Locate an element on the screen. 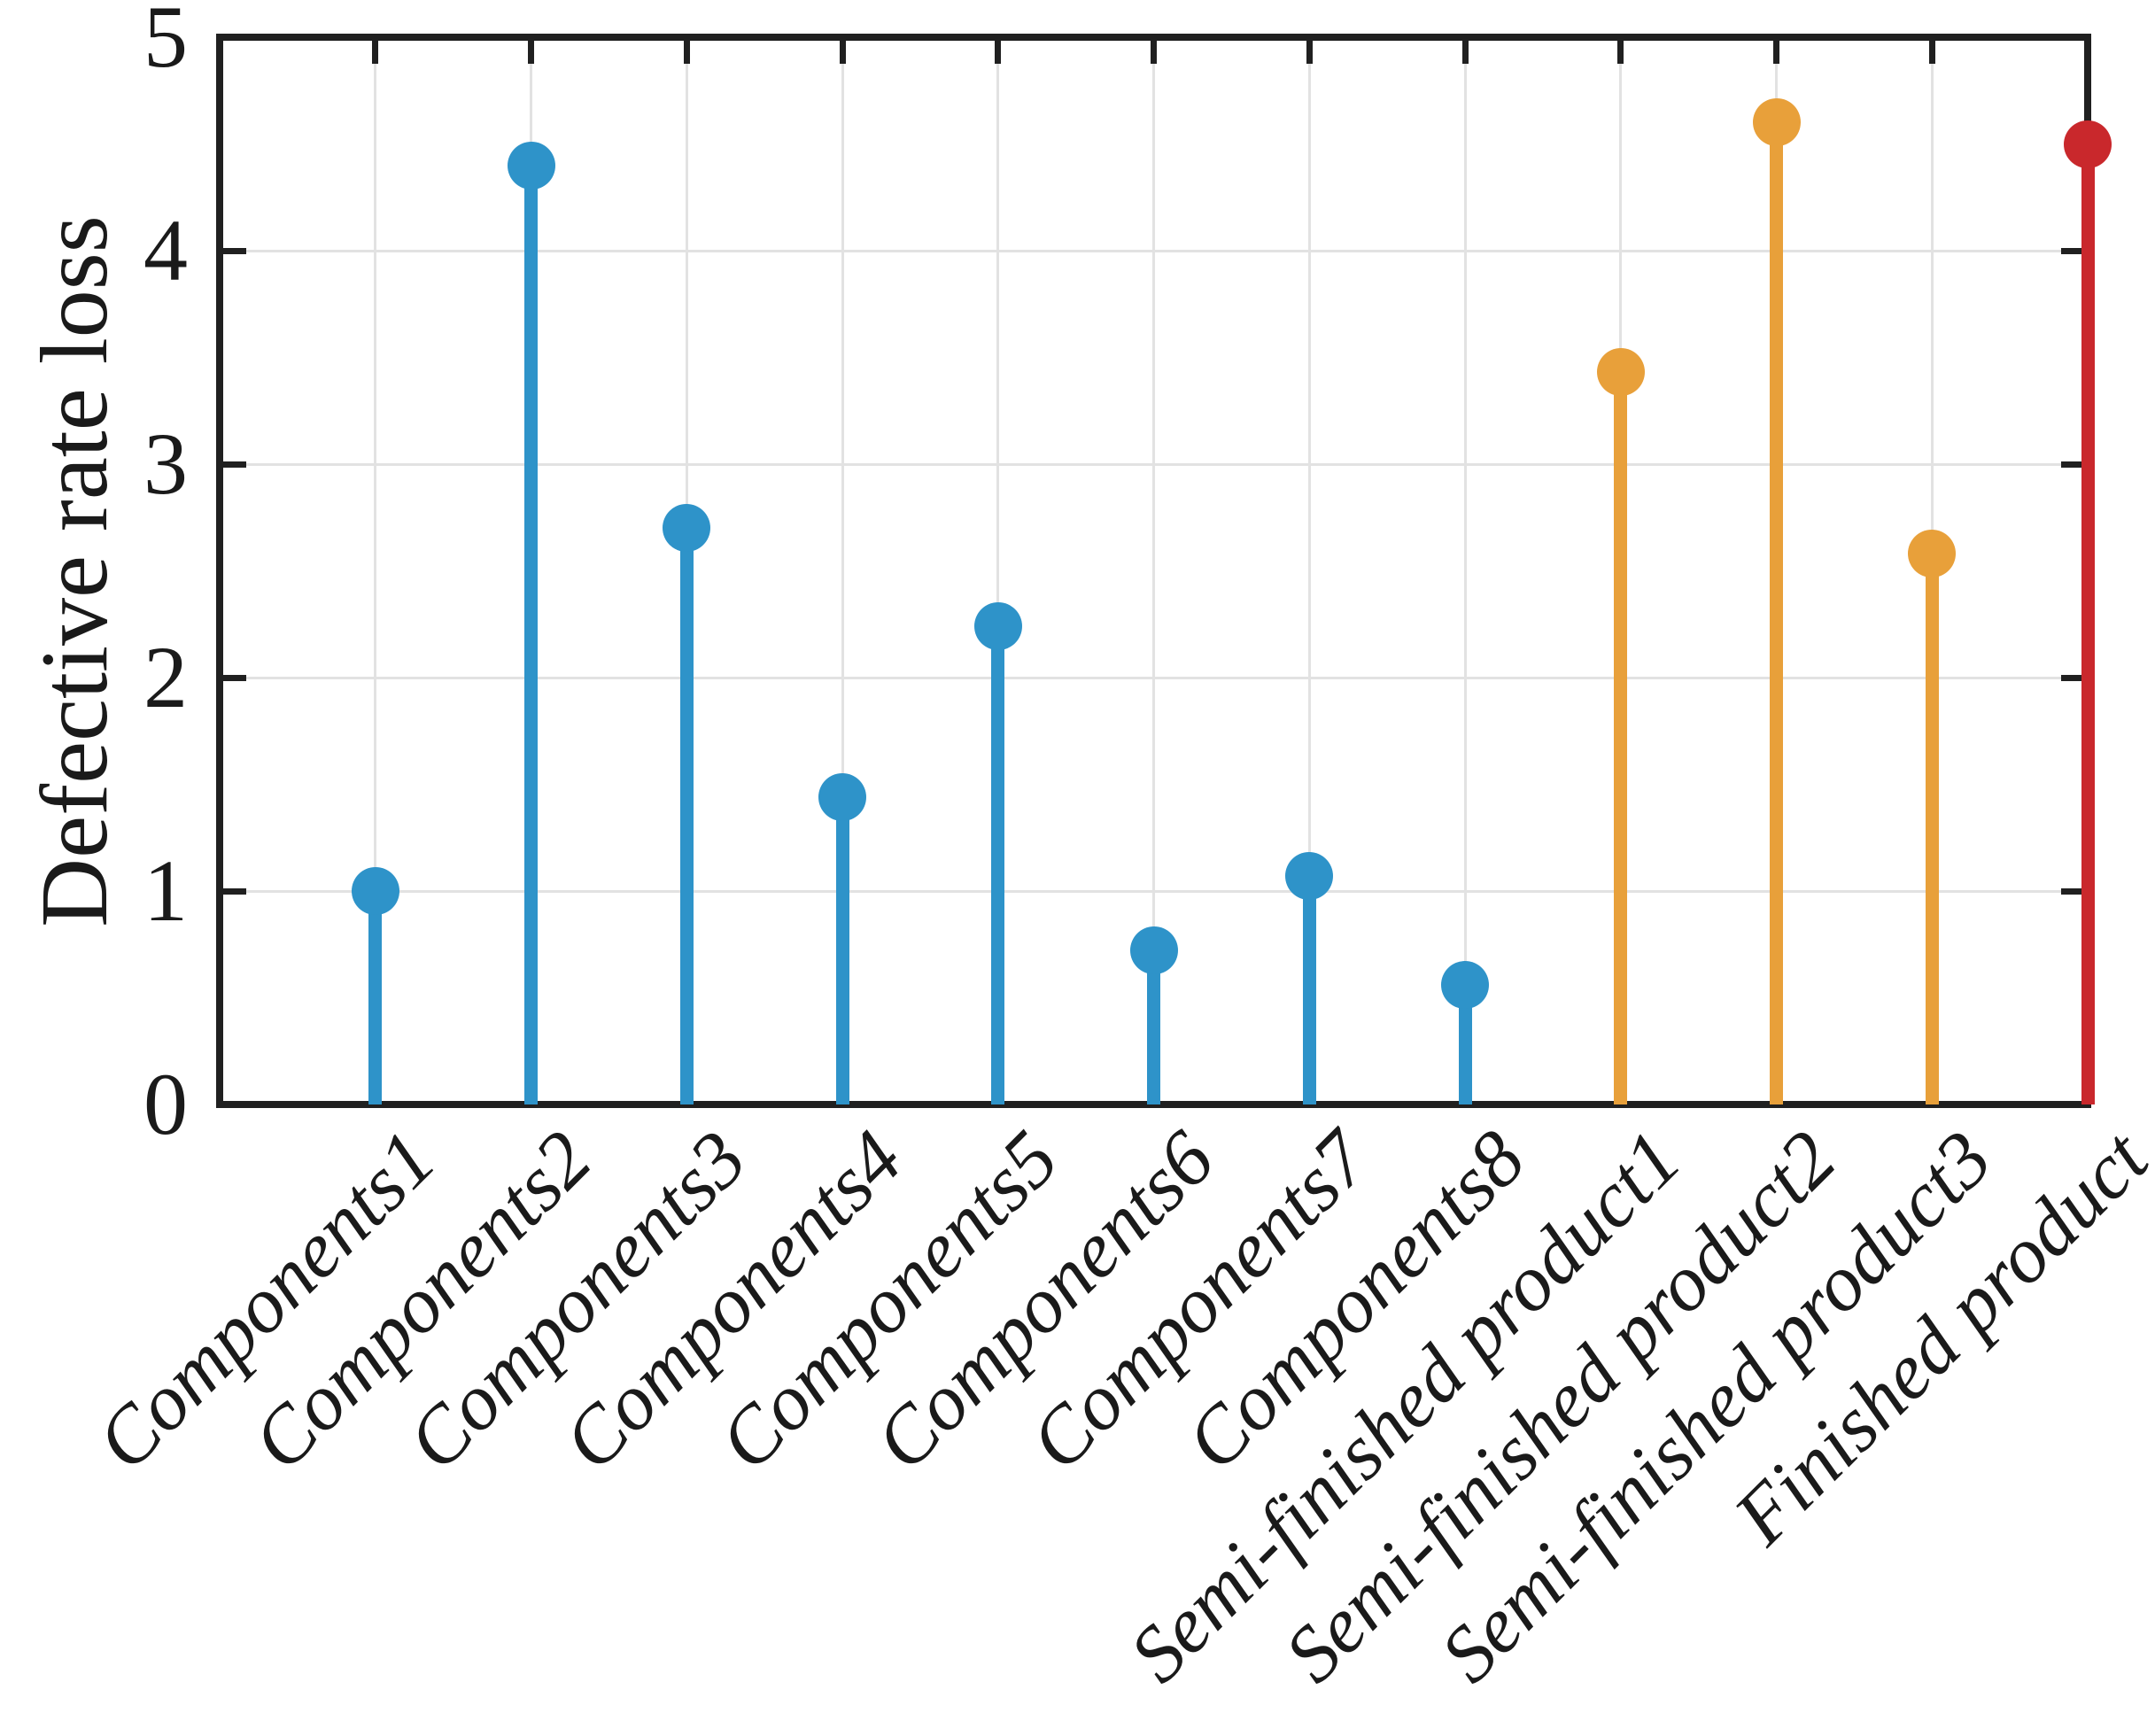 This screenshot has width=2155, height=1736. marker-components8 is located at coordinates (1465, 985).